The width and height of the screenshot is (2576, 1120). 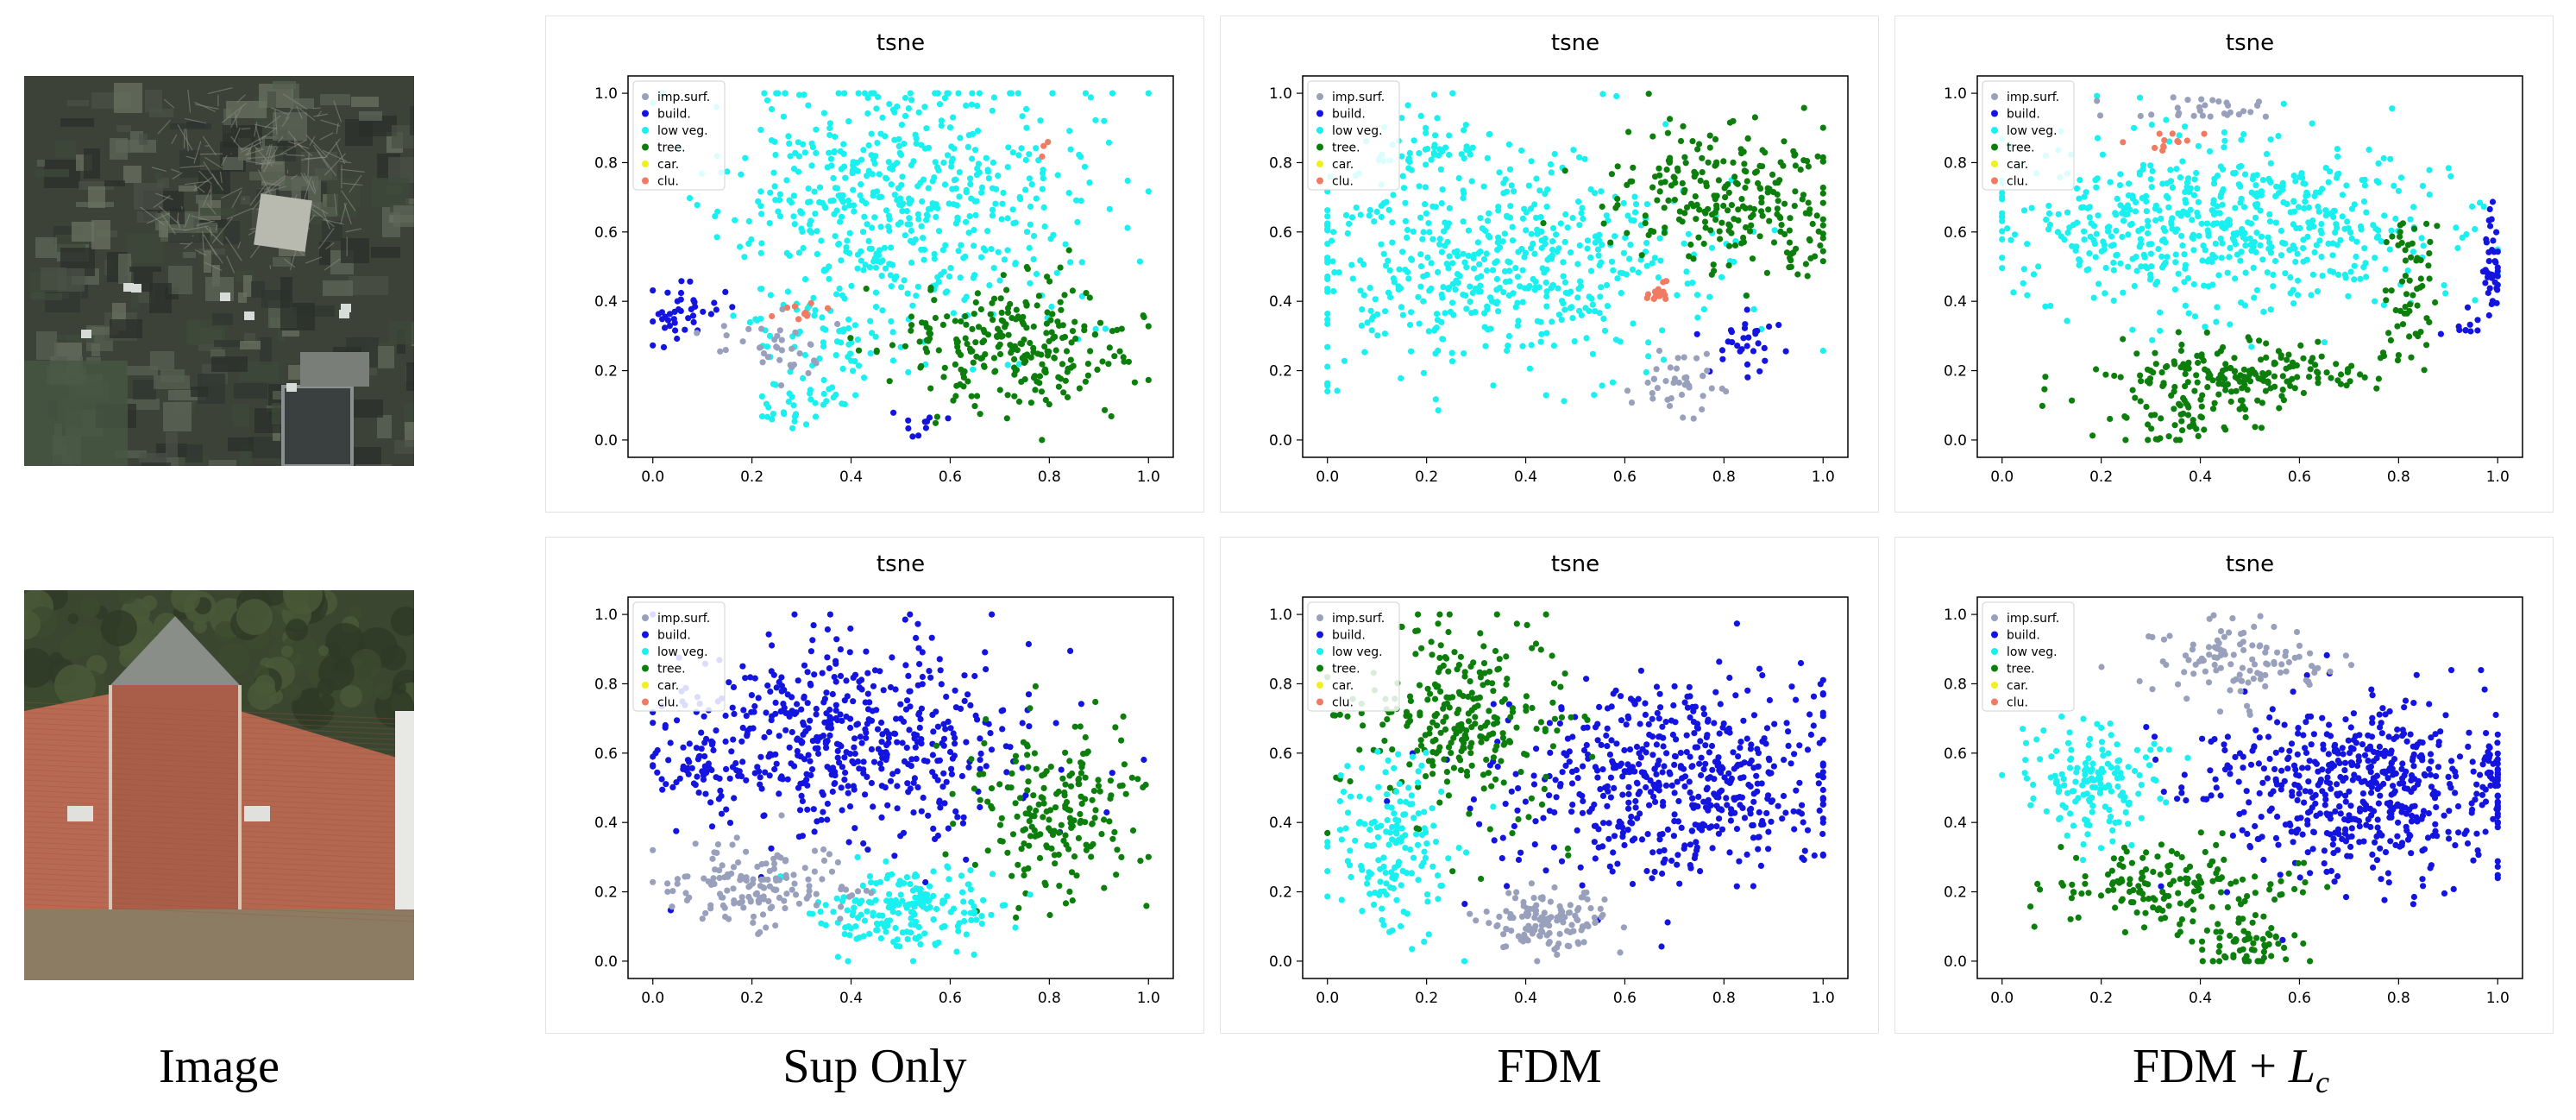 I want to click on aerial-object, so click(x=136, y=288).